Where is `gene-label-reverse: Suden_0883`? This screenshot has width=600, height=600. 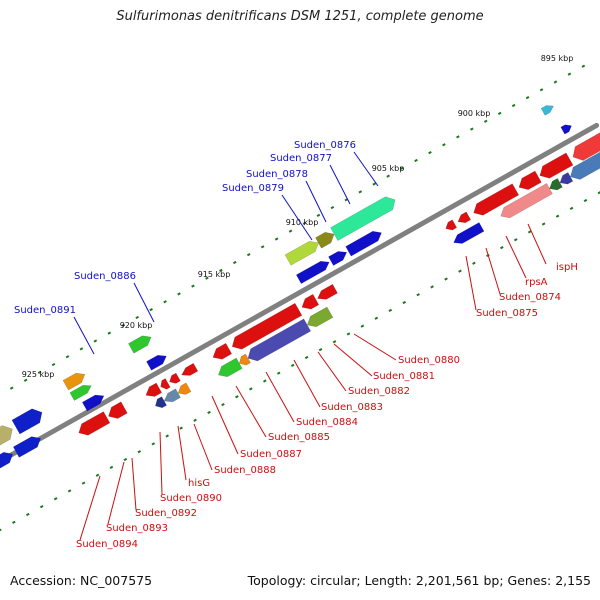
gene-label-reverse: Suden_0883 is located at coordinates (352, 407).